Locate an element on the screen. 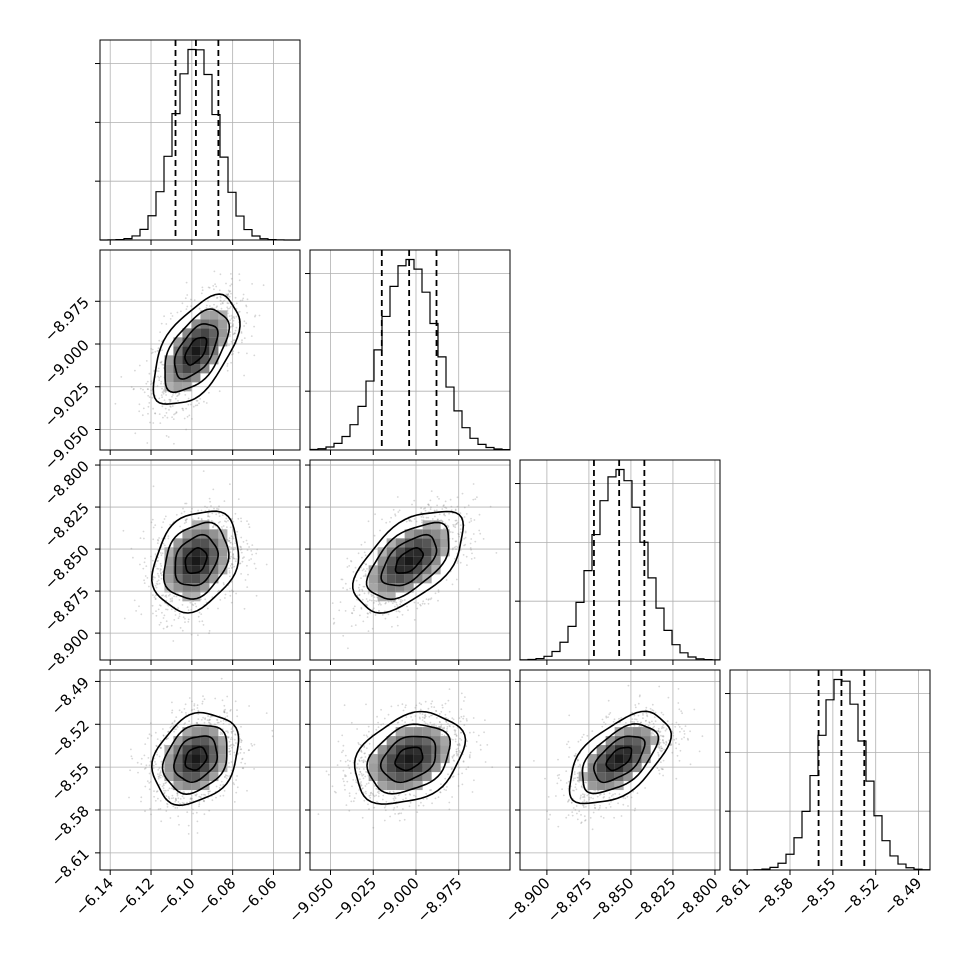 This screenshot has height=970, width=970. scatter-panel-p2-p0 is located at coordinates (198, 562).